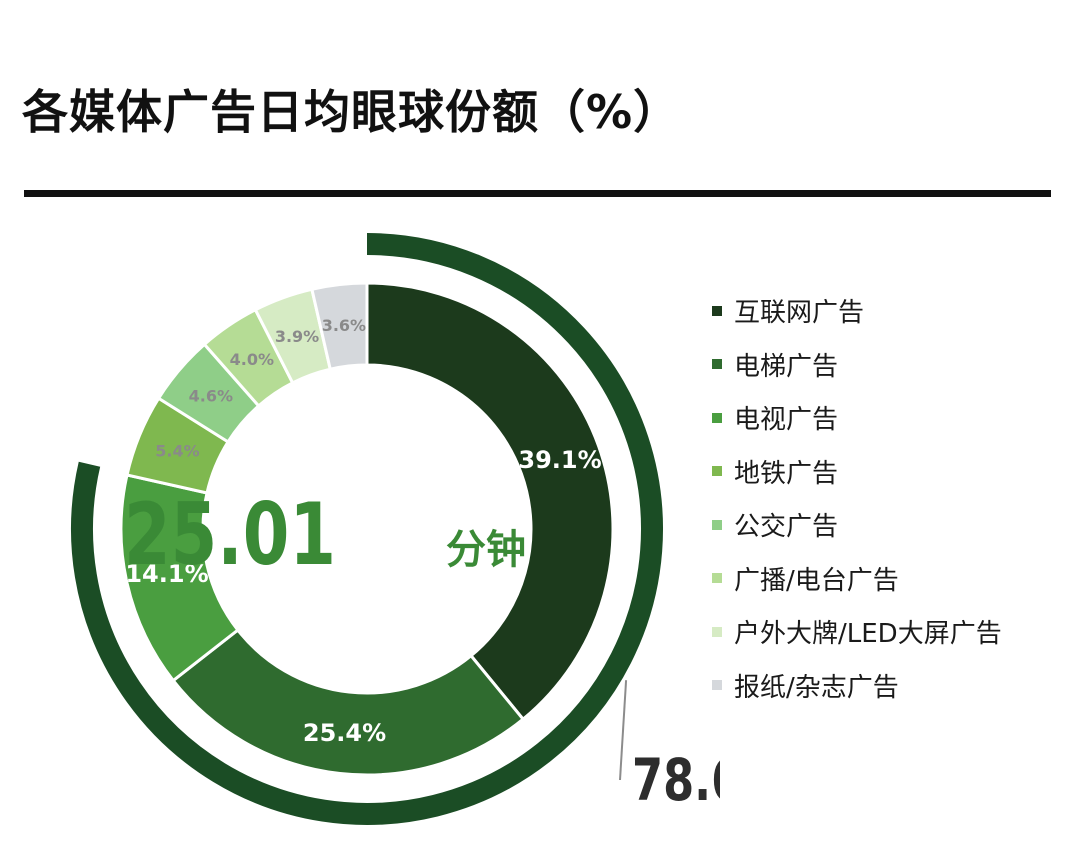 The height and width of the screenshot is (868, 1080). Describe the element at coordinates (344, 733) in the screenshot. I see `slice-label-2: 25.4%` at that location.